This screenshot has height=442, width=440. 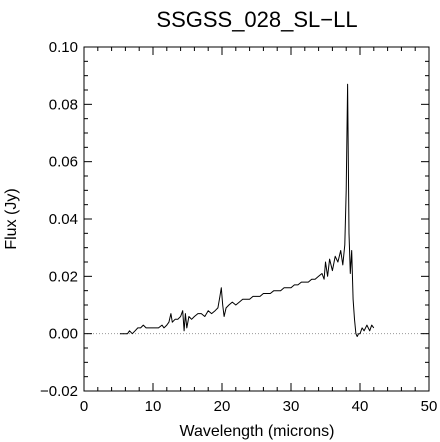 What do you see at coordinates (63, 334) in the screenshot?
I see `y-tick-label: 0.00` at bounding box center [63, 334].